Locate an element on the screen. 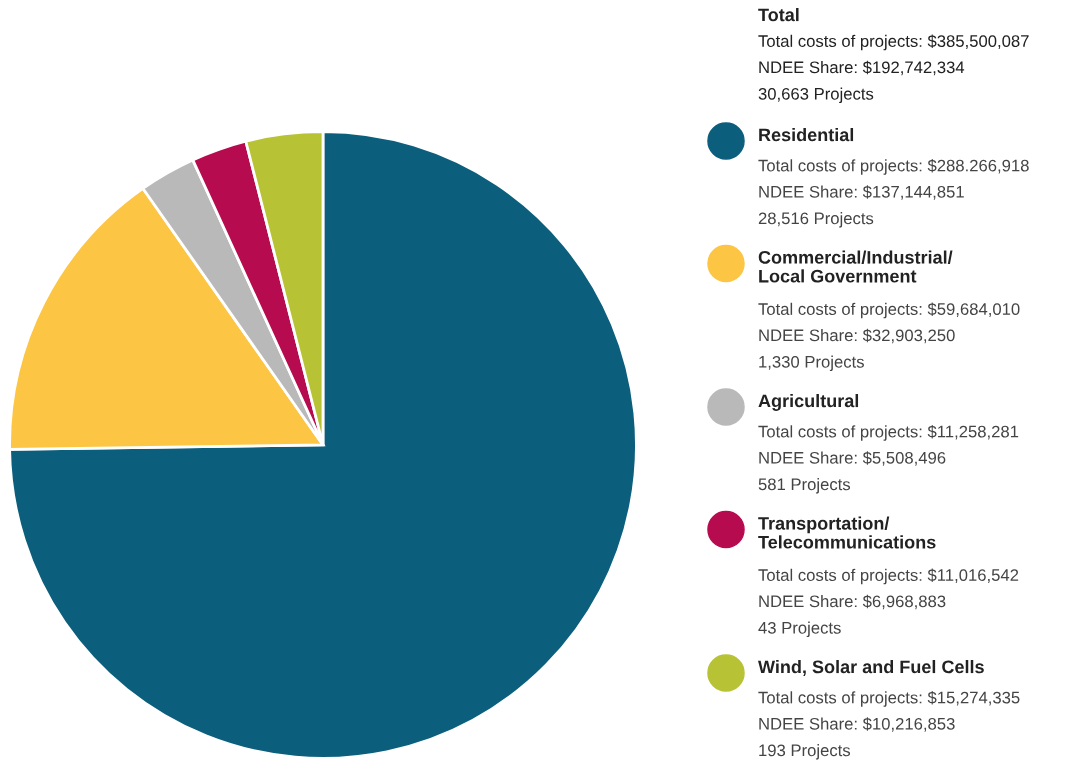 This screenshot has width=1089, height=778. text: NDEE Share: $5,508,496 is located at coordinates (852, 458).